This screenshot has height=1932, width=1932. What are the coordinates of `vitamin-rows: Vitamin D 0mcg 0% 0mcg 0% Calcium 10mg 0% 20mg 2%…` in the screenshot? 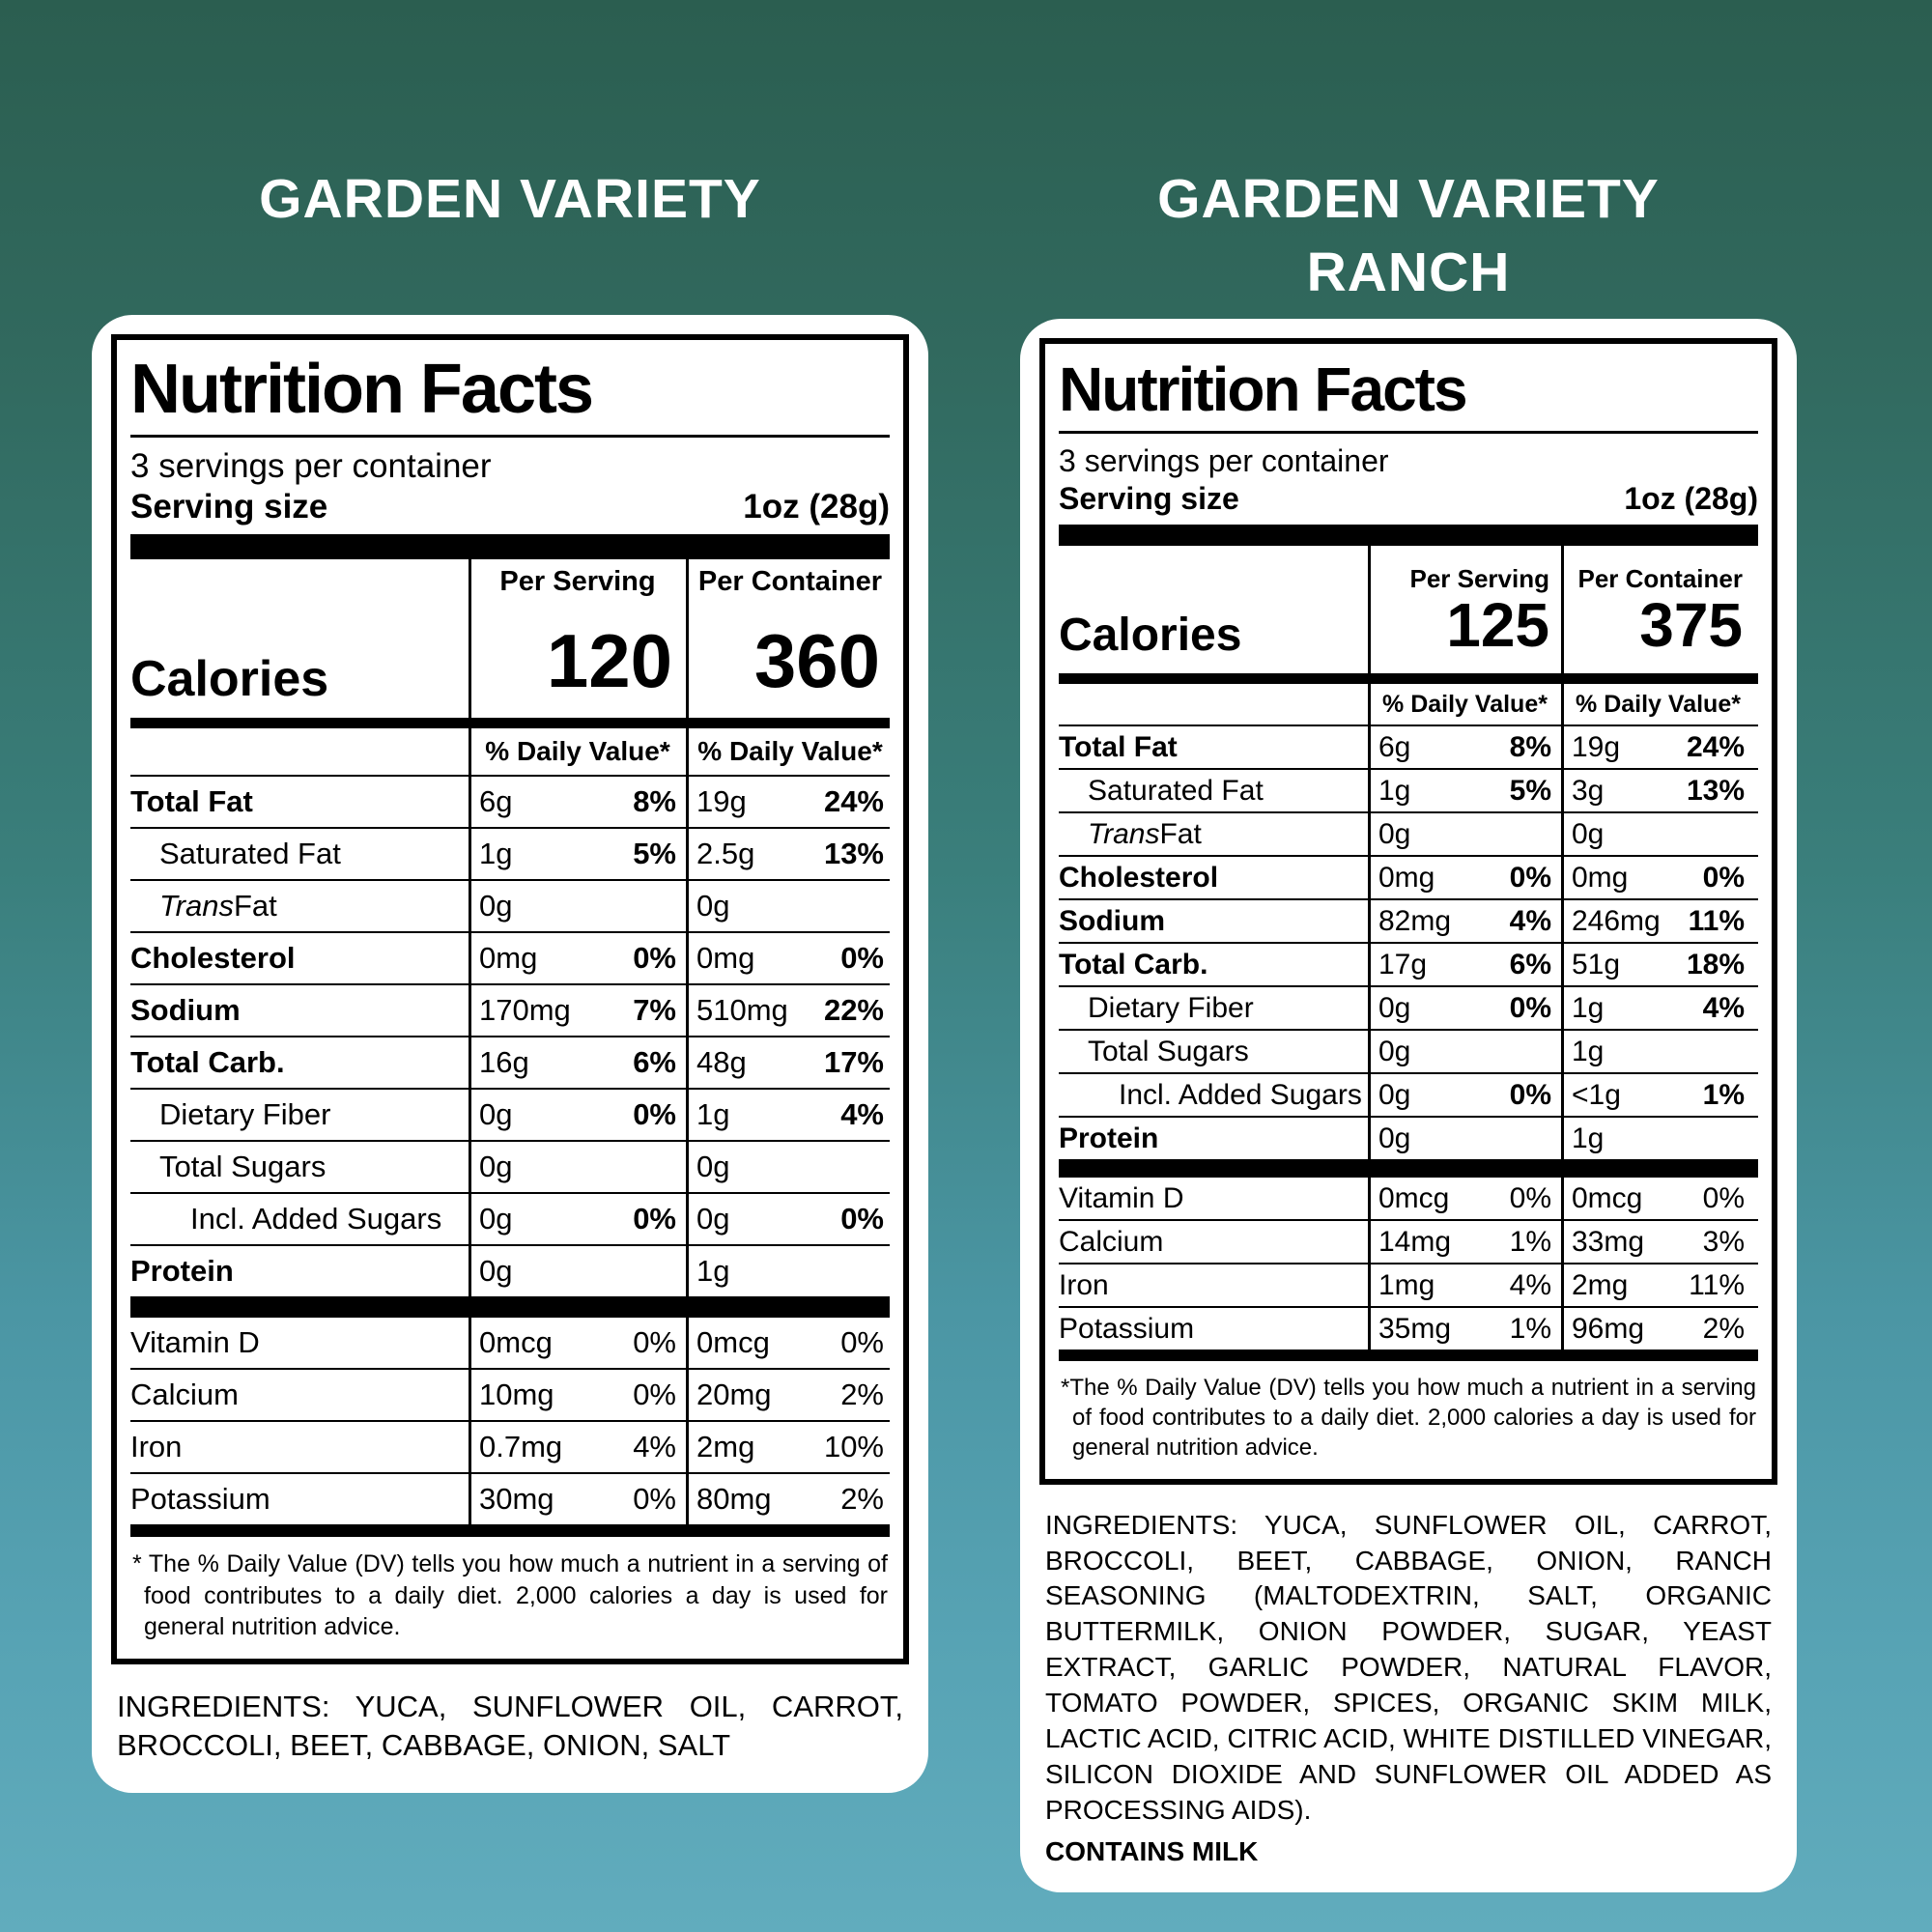 It's located at (510, 1421).